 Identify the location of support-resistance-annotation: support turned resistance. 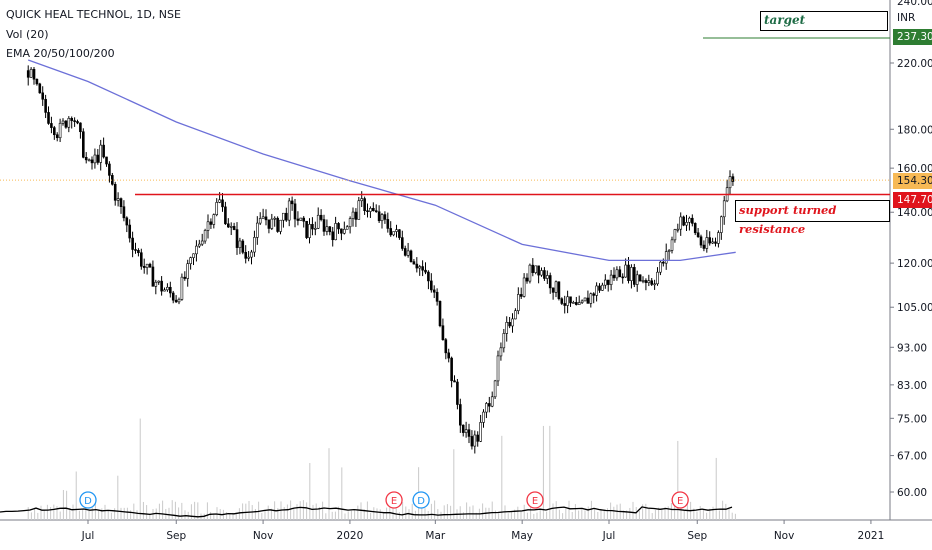
(812, 218).